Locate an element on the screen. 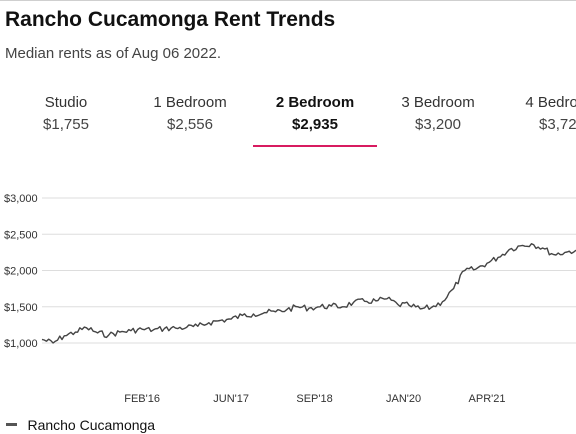 This screenshot has width=576, height=434. y-axis-ticks: $3,000 $2,500 $2,000 $1,500 $1,000 is located at coordinates (21, 271).